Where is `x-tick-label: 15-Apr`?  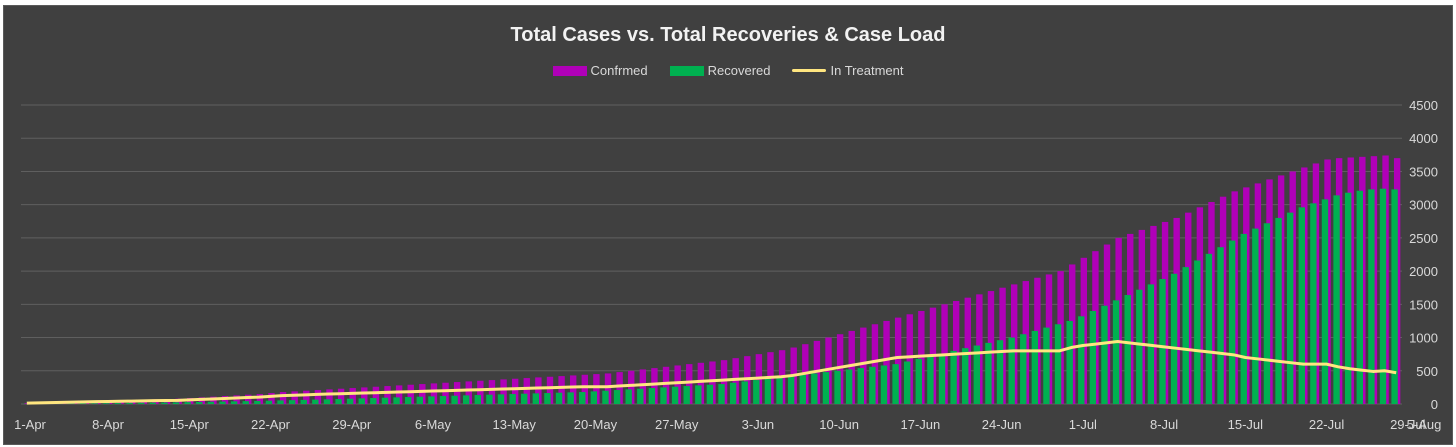
x-tick-label: 15-Apr is located at coordinates (190, 424).